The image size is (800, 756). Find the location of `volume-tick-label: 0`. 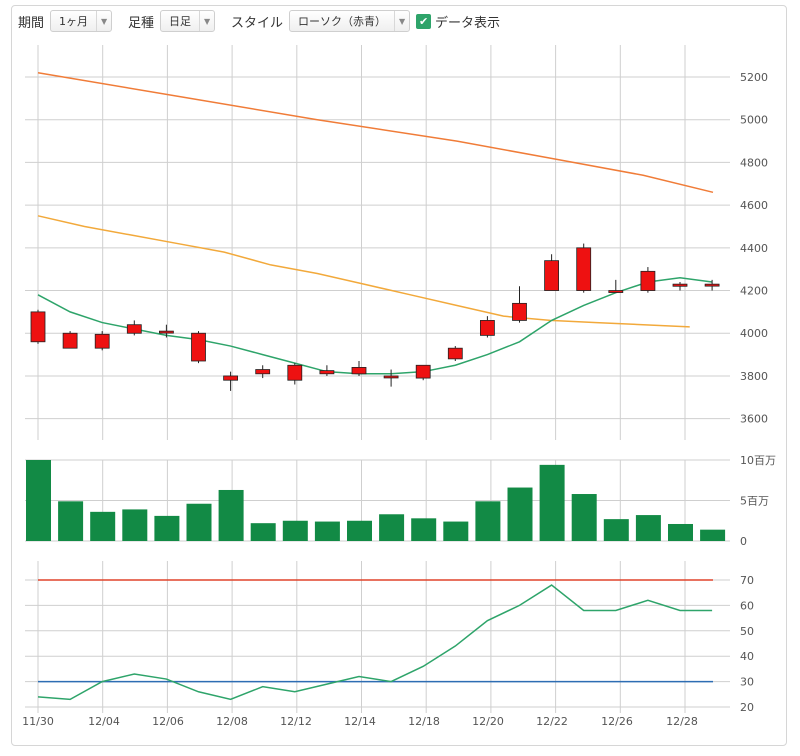

volume-tick-label: 0 is located at coordinates (743, 541).